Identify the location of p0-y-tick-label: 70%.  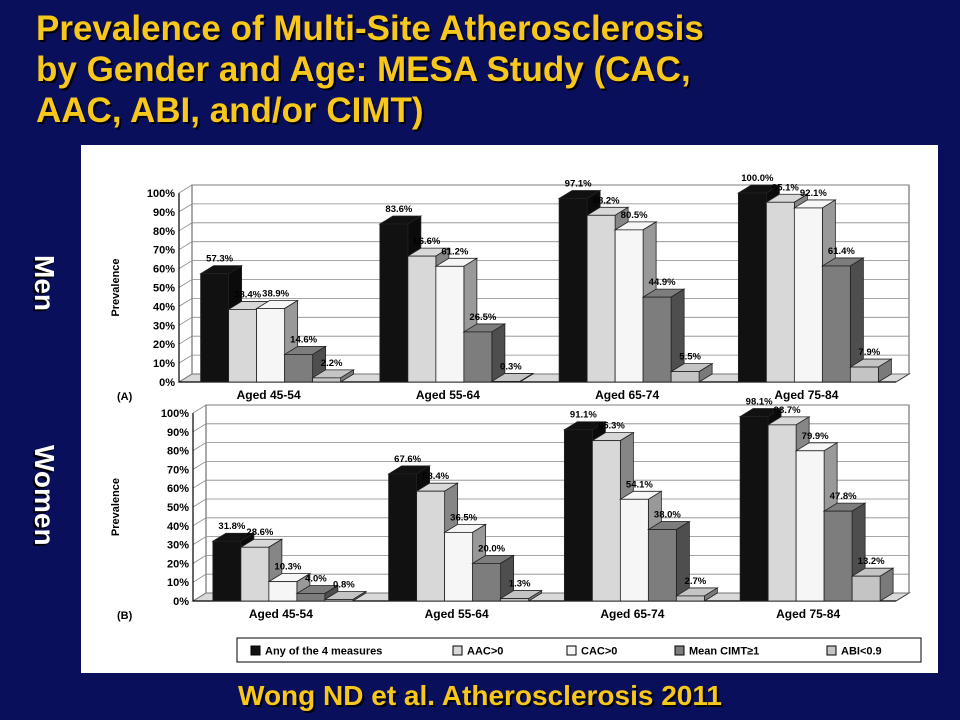
(164, 251).